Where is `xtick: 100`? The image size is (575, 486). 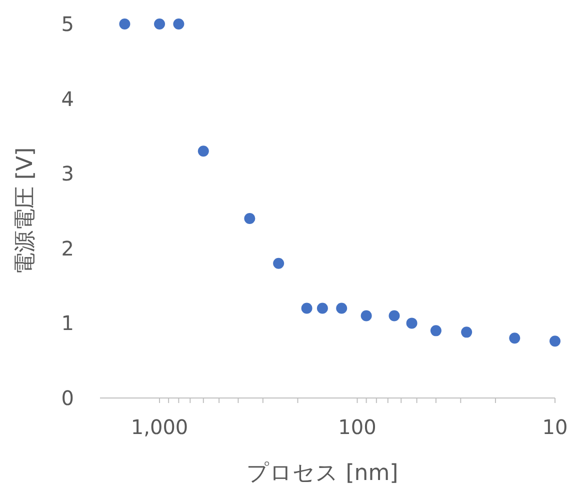 xtick: 100 is located at coordinates (357, 427).